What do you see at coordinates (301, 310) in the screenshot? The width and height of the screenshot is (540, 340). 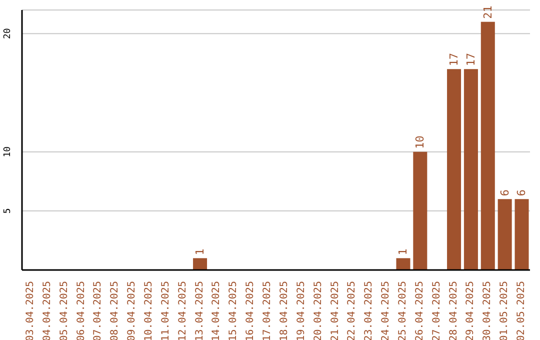 I see `x-tick-label: 19.04.2025` at bounding box center [301, 310].